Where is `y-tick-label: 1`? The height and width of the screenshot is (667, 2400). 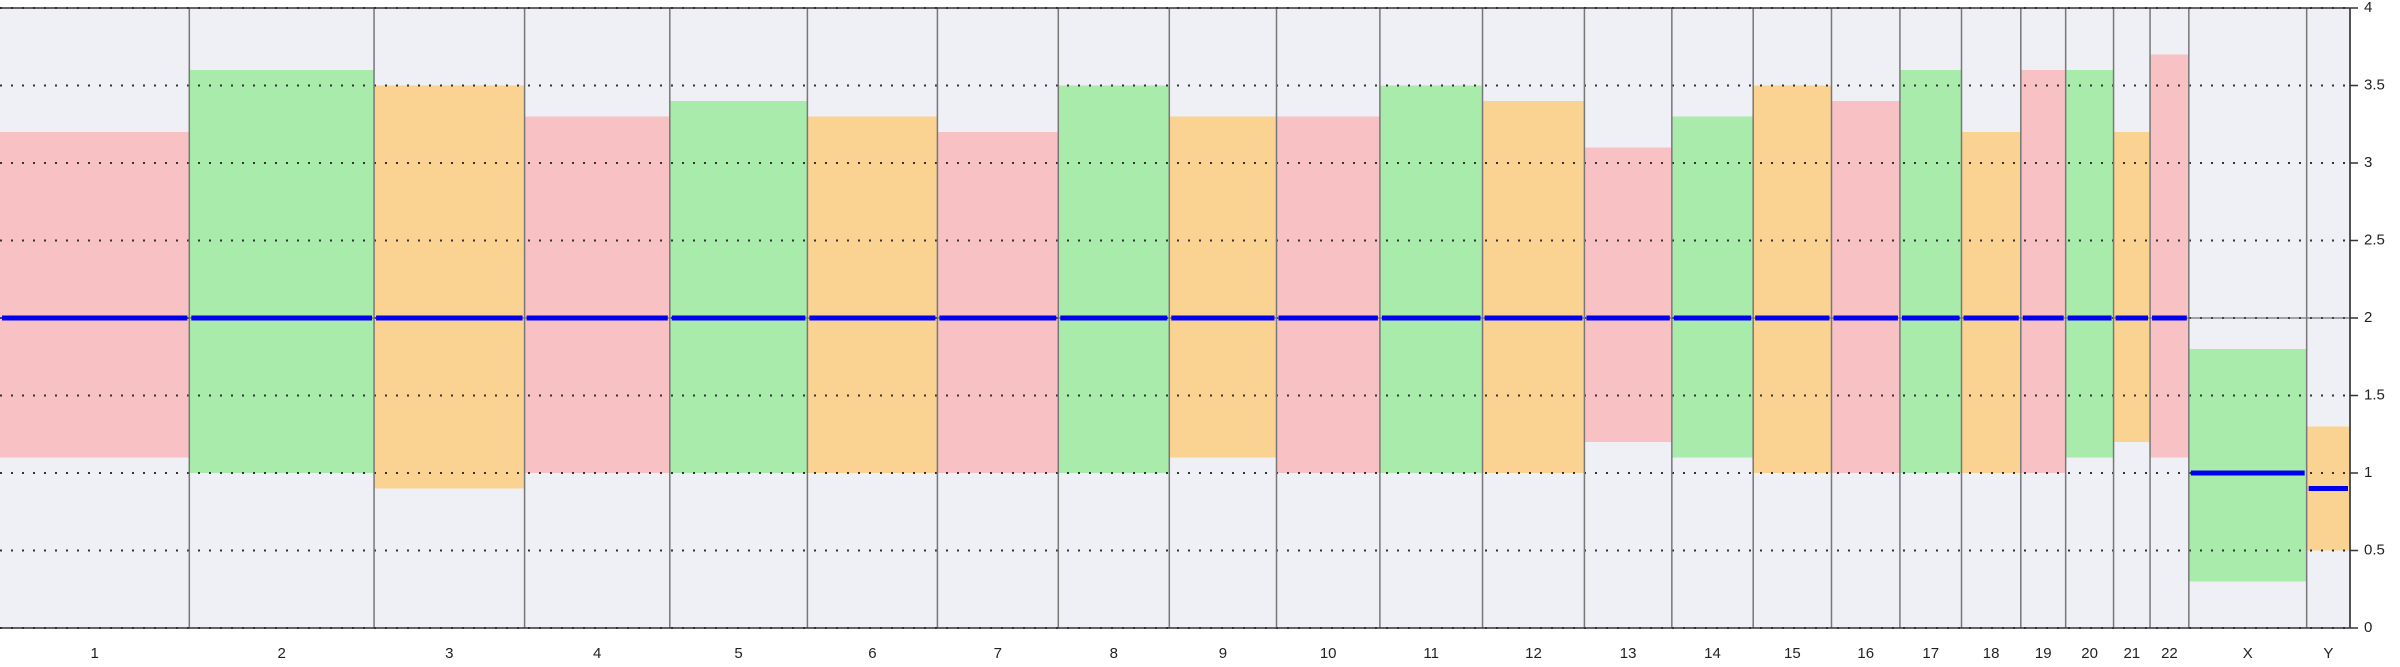
y-tick-label: 1 is located at coordinates (2368, 472).